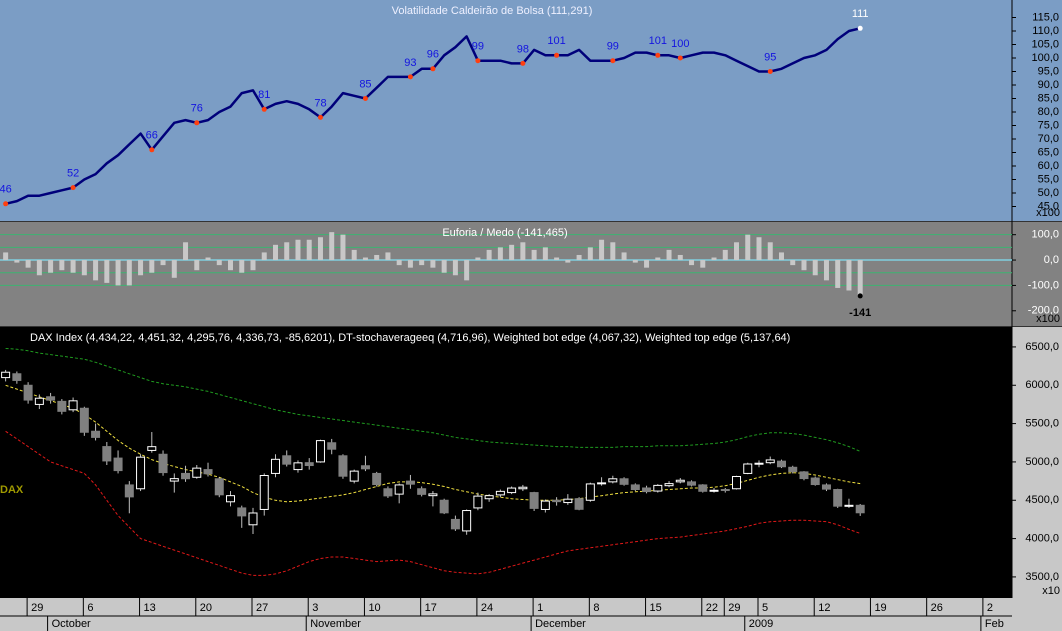  What do you see at coordinates (765, 608) in the screenshot?
I see `x-tick-label: 5` at bounding box center [765, 608].